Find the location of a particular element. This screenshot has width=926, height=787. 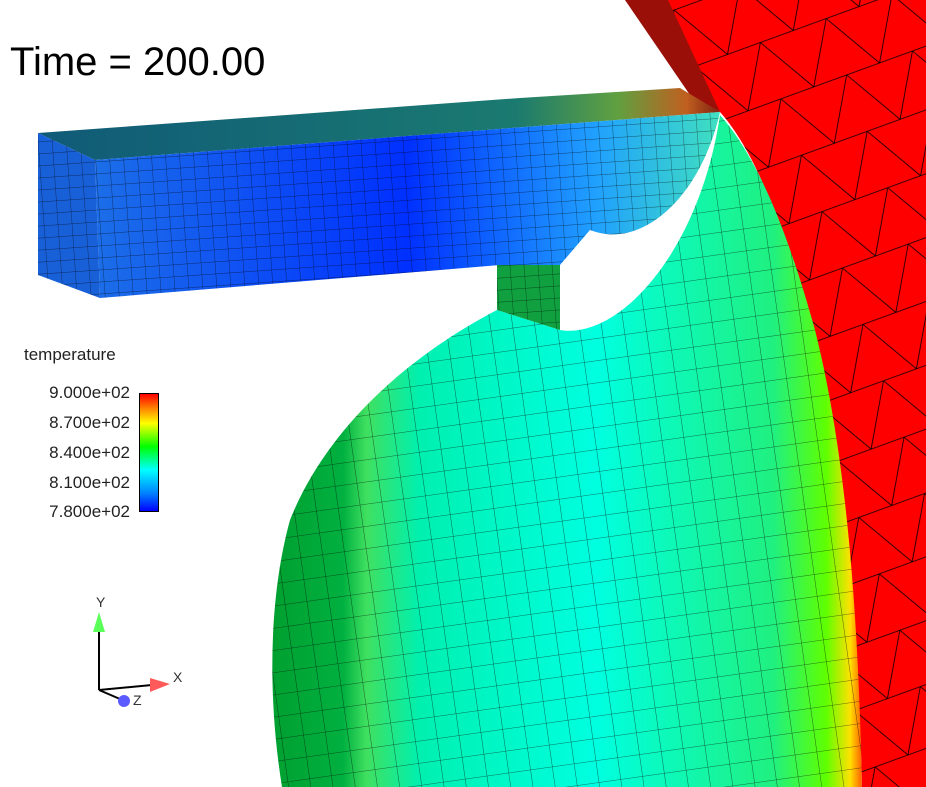

z-axis-label: Z is located at coordinates (137, 700).